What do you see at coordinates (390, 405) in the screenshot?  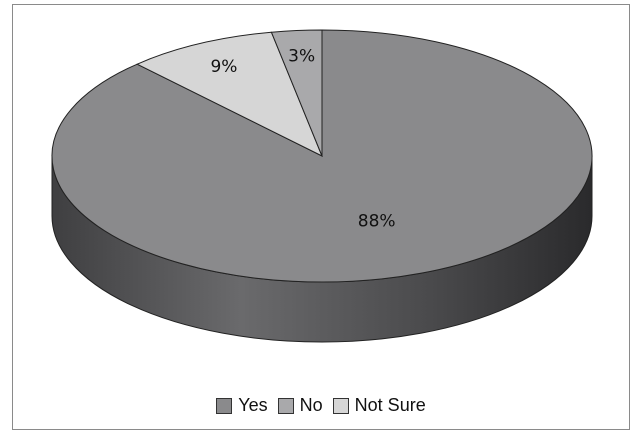 I see `legend-label-not-sure: Not Sure` at bounding box center [390, 405].